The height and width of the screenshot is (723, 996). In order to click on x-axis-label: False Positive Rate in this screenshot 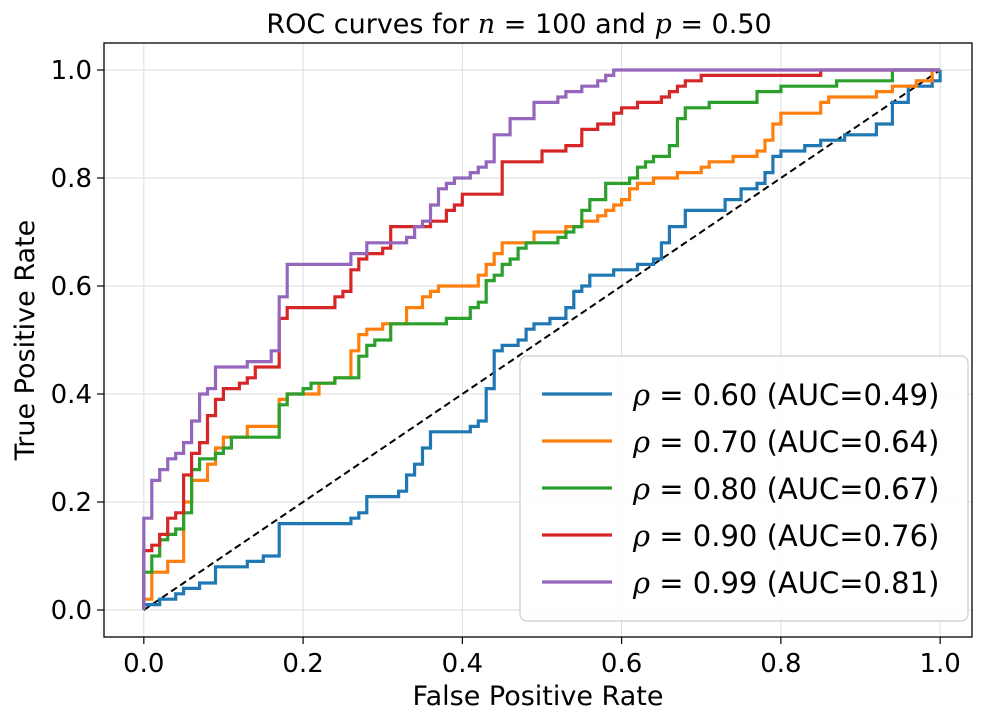, I will do `click(538, 696)`.